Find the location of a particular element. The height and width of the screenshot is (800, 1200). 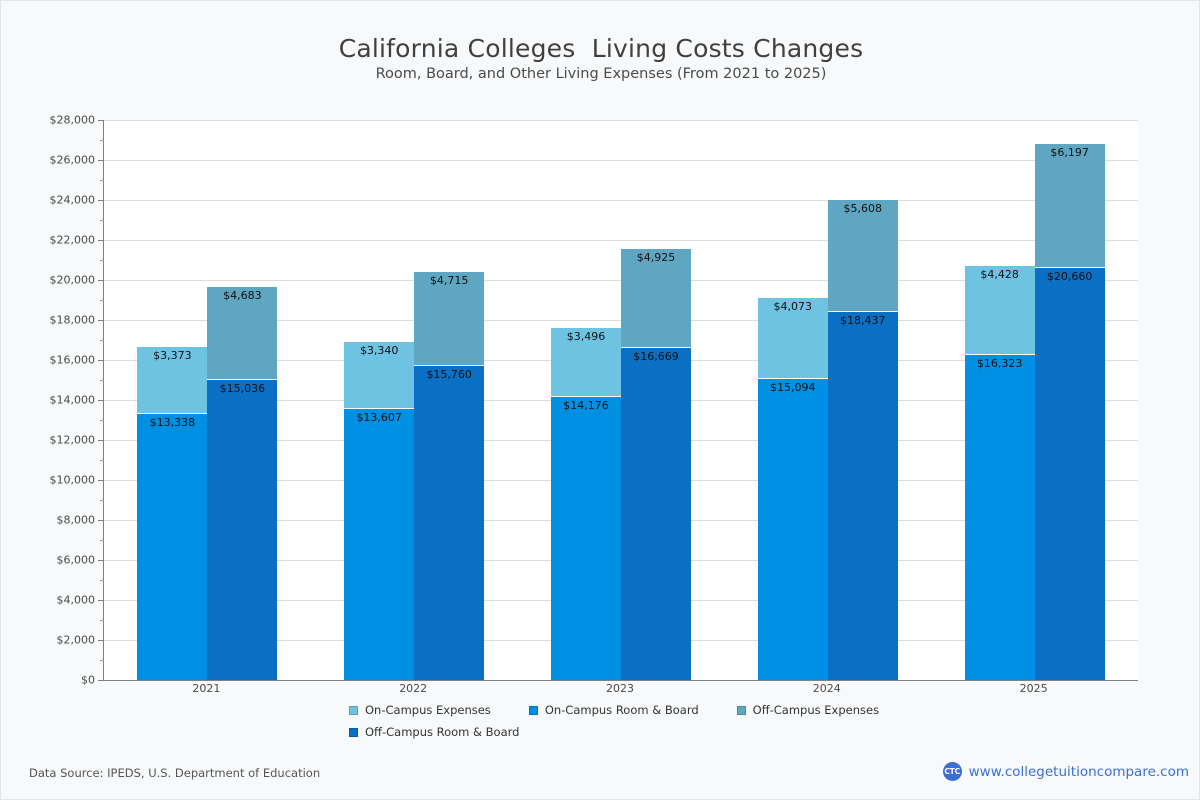

bar-segment: $20,660 is located at coordinates (1069, 473).